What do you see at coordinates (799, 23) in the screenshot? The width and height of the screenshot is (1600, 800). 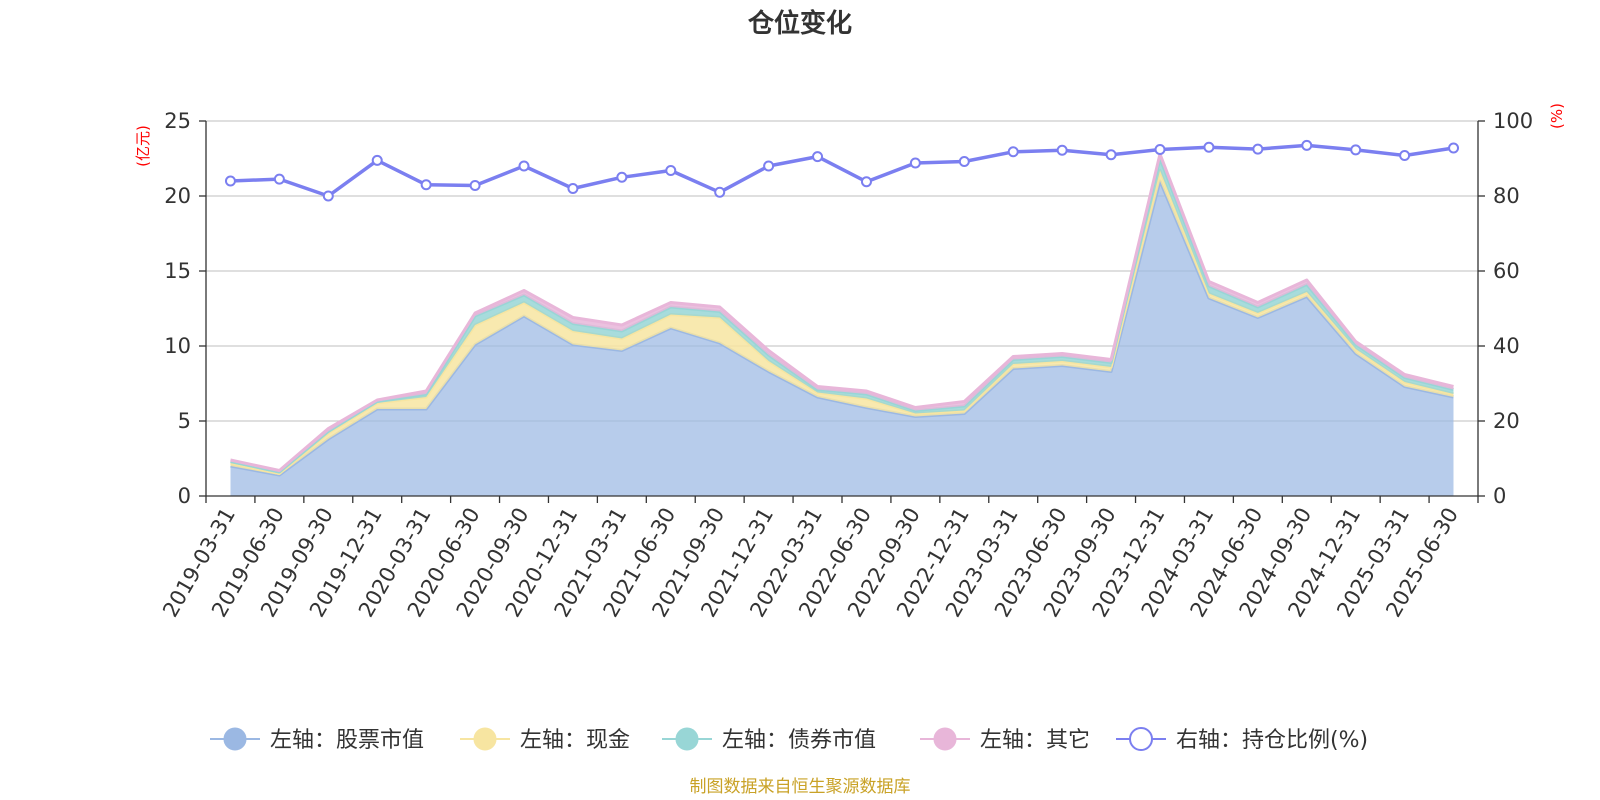 I see `chart-title: 仓位变化` at bounding box center [799, 23].